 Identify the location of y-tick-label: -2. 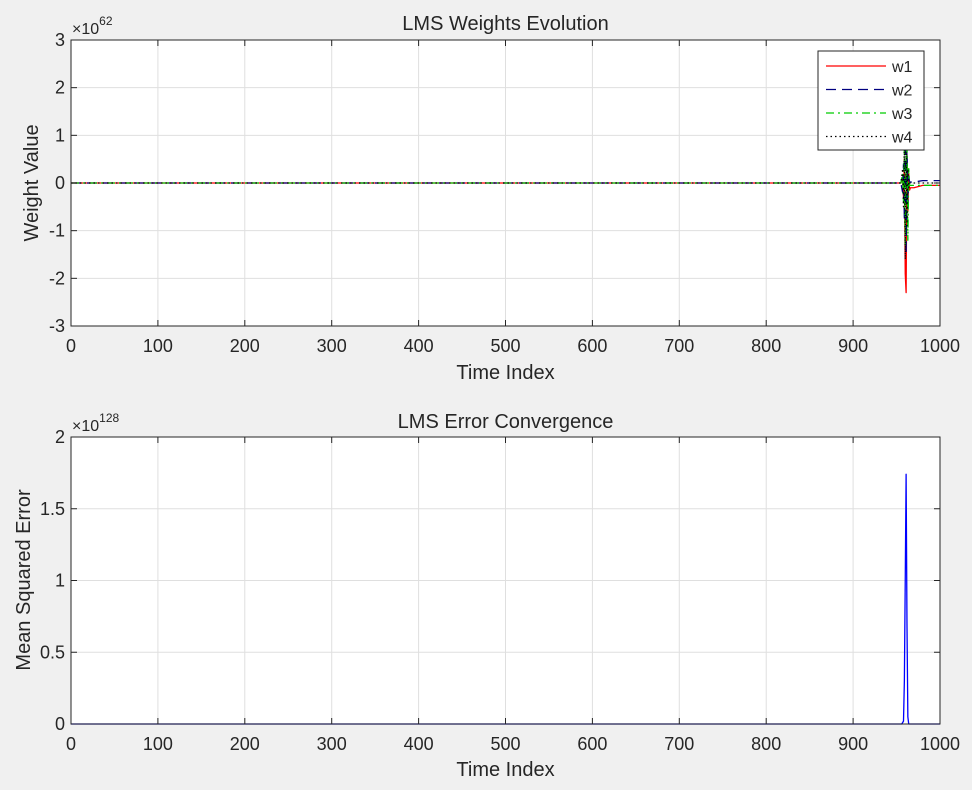
(57, 278).